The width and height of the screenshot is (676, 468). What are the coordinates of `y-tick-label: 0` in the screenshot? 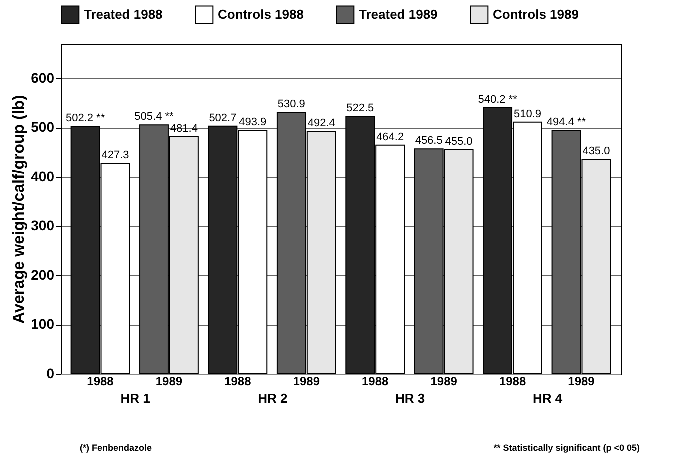 It's located at (50, 374).